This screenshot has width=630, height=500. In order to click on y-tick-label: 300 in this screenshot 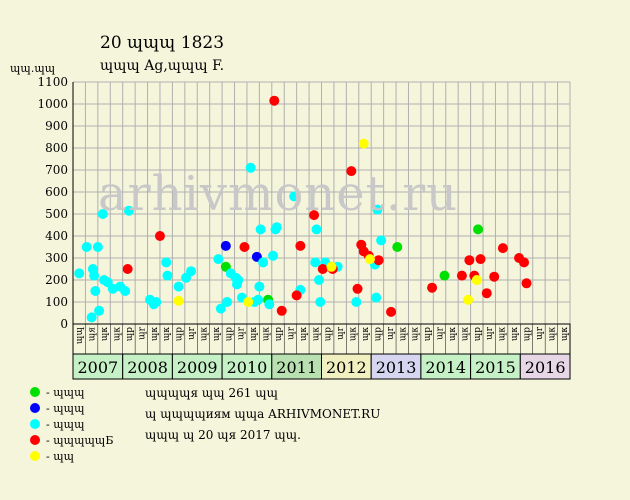, I will do `click(56, 258)`.